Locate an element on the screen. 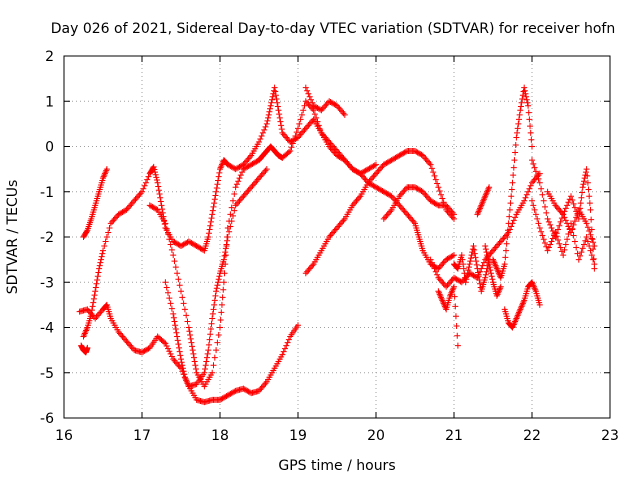  y-tick-label: -1 is located at coordinates (47, 193).